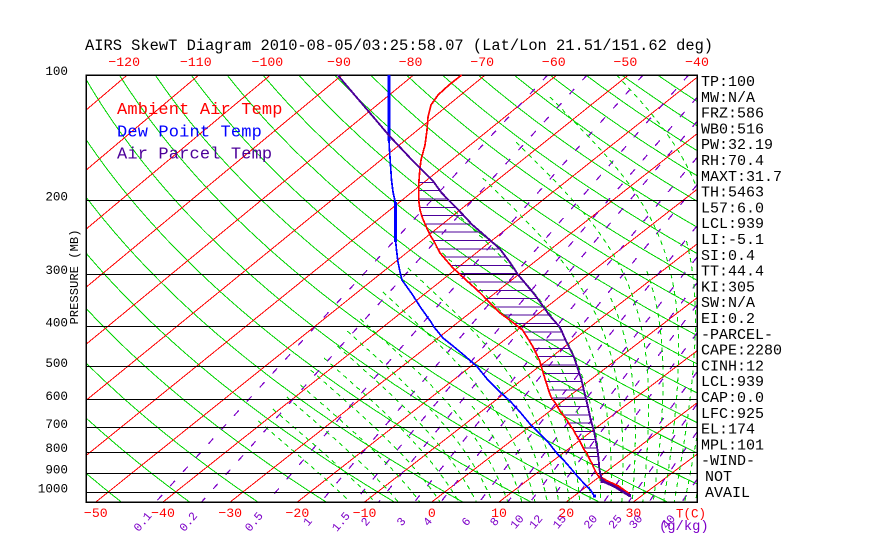 This screenshot has height=560, width=870. Describe the element at coordinates (741, 177) in the screenshot. I see `svg-text: MAXT:31.7` at that location.